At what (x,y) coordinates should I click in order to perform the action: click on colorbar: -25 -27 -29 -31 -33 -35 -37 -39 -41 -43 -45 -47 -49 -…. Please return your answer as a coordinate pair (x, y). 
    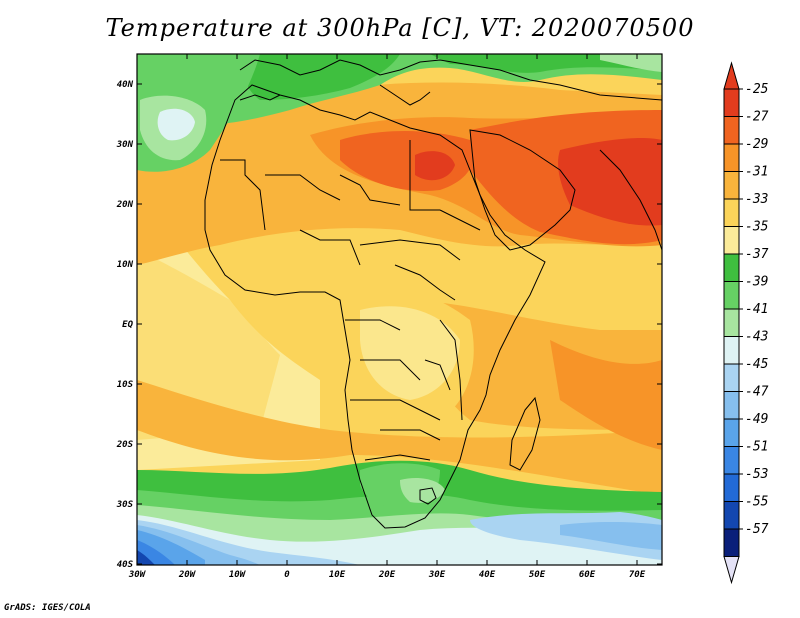
    Looking at the image, I should click on (746, 323).